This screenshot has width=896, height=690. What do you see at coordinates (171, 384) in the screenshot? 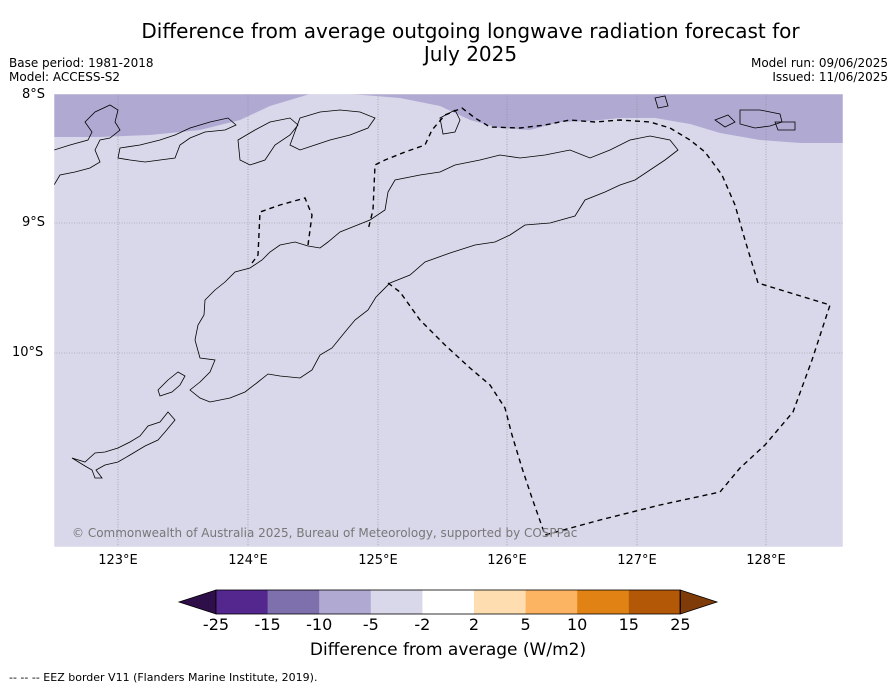
I see `small-island-coast` at bounding box center [171, 384].